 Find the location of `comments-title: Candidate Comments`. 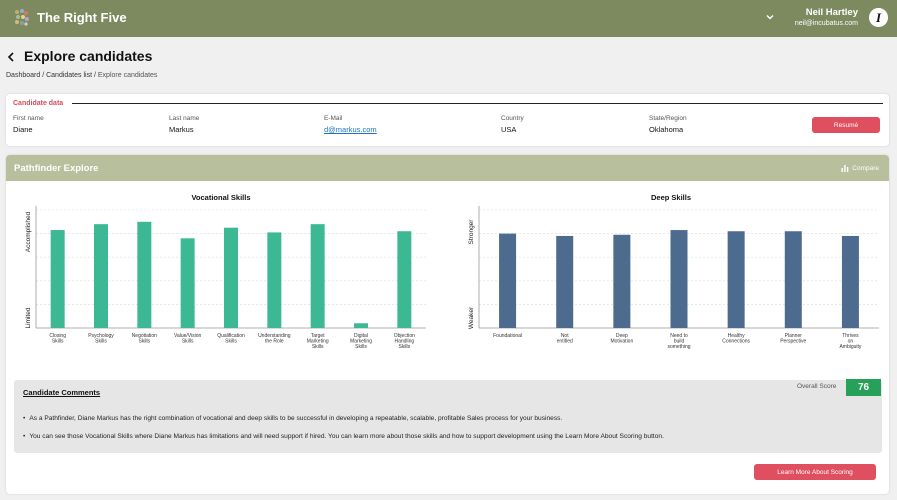

comments-title: Candidate Comments is located at coordinates (62, 392).